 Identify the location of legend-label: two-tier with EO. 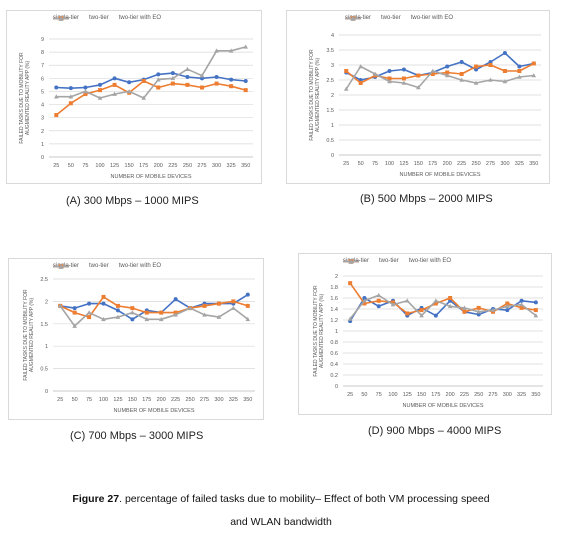
(430, 261).